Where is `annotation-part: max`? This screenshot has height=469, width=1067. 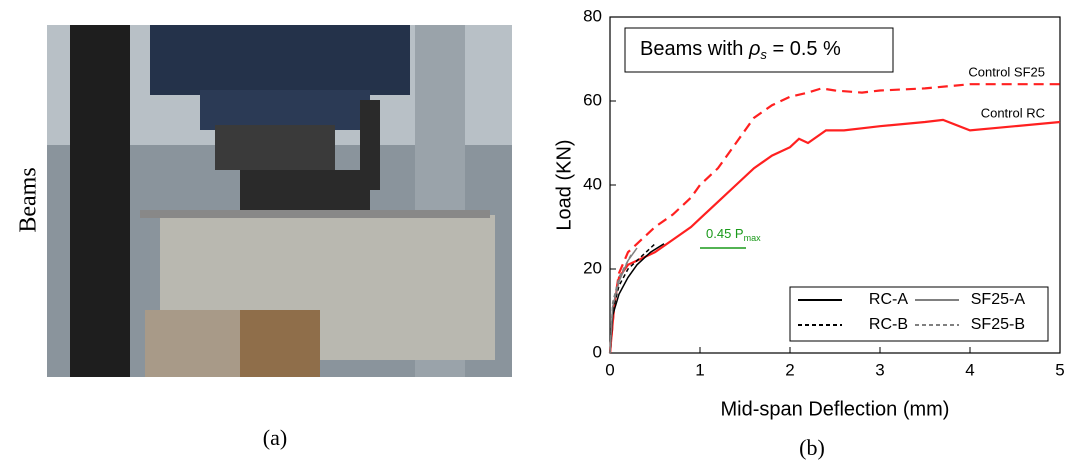 annotation-part: max is located at coordinates (753, 238).